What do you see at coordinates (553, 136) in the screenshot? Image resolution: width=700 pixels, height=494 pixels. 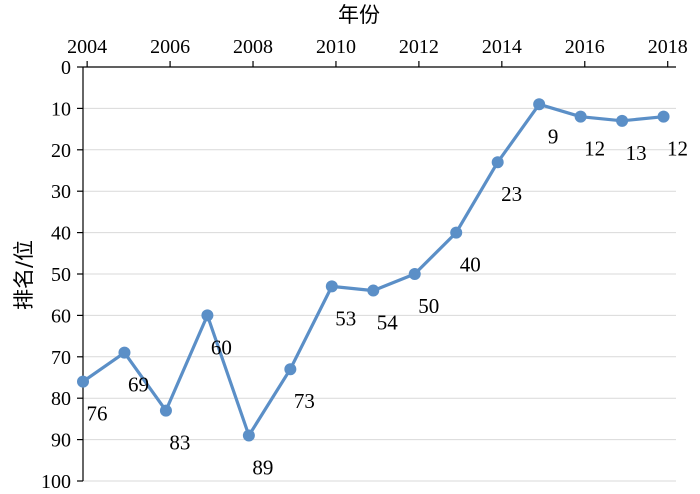 I see `data-label-11: 9` at bounding box center [553, 136].